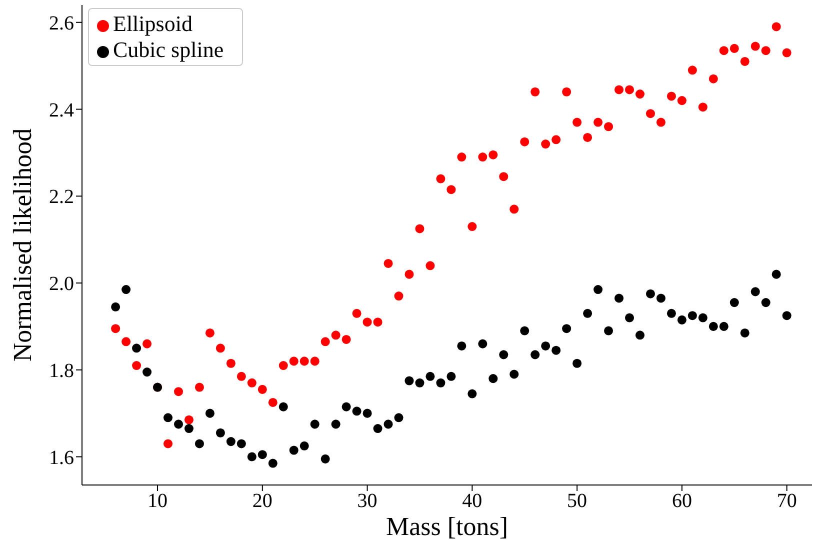 This screenshot has height=545, width=814. Describe the element at coordinates (61, 110) in the screenshot. I see `y-tick-label: 2.4` at that location.